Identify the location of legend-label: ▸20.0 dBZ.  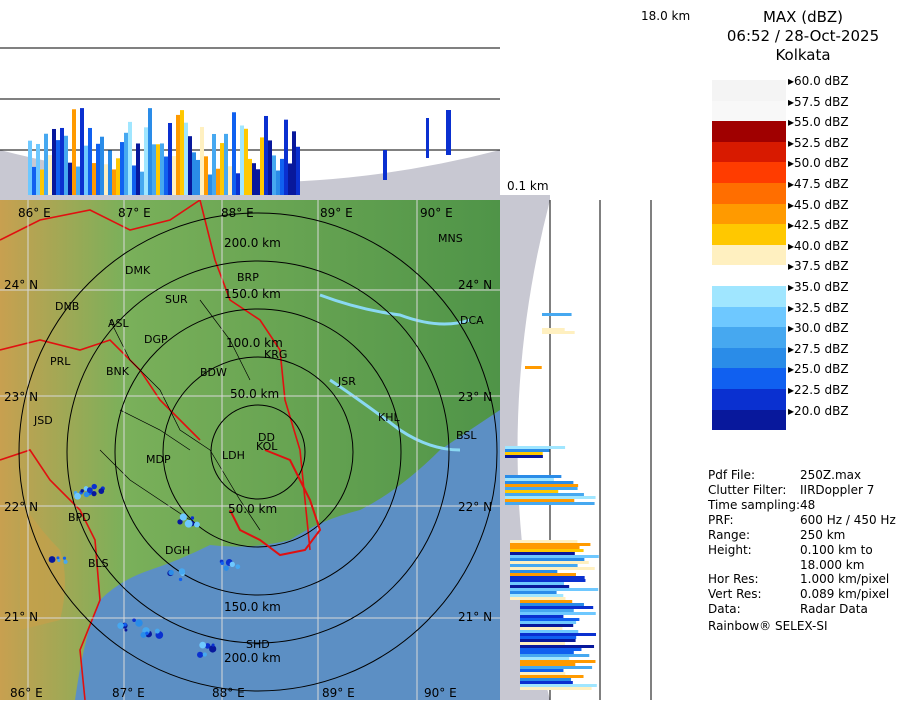
(818, 410).